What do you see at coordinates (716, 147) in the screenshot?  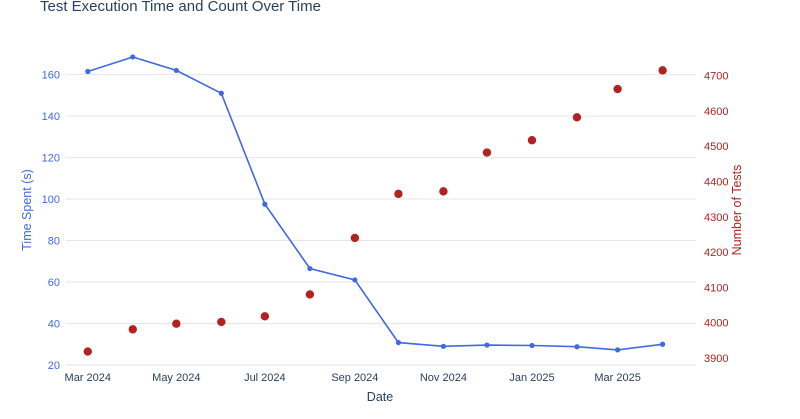 I see `right-tick-label: 4500` at bounding box center [716, 147].